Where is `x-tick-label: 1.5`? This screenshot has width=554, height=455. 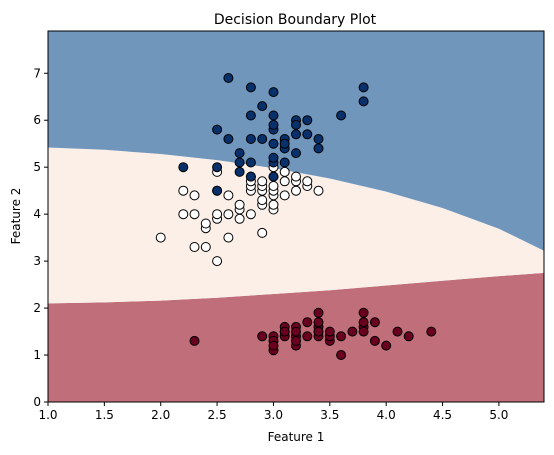
x-tick-label: 1.5 is located at coordinates (104, 415).